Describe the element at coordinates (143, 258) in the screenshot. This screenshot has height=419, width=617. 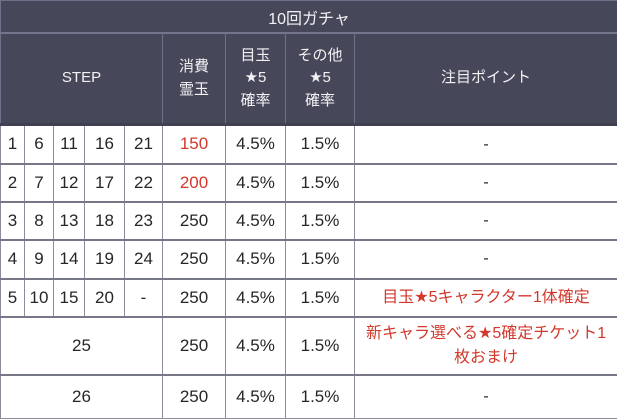
I see `step-cell: 24` at that location.